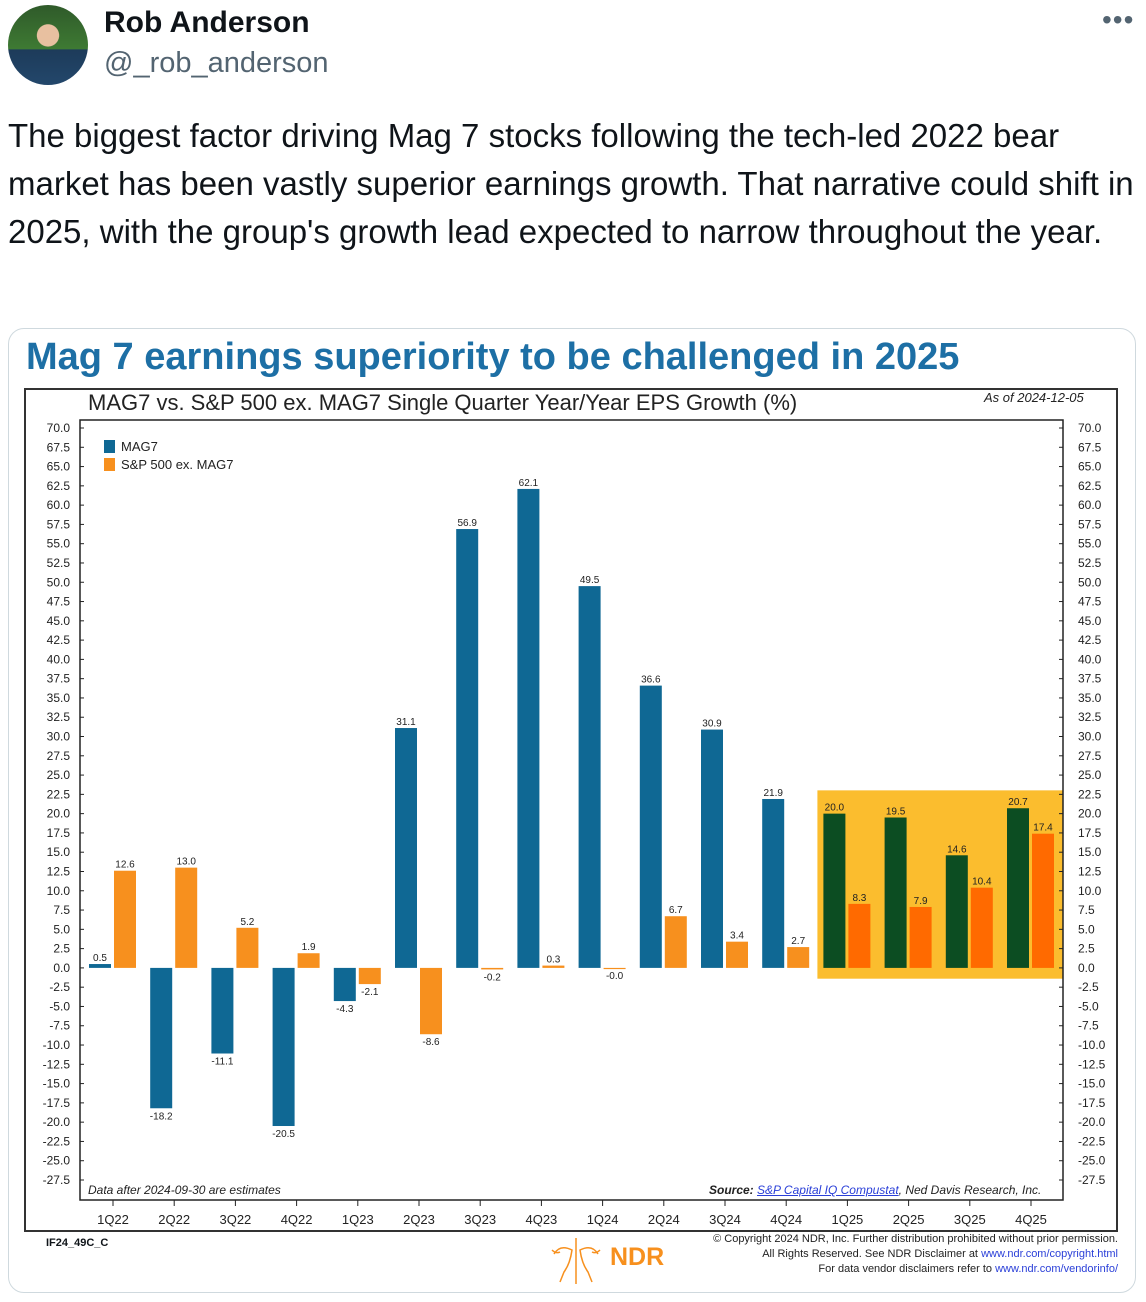 This screenshot has width=1146, height=1302. I want to click on y-tick-label-right: 15.0, so click(1090, 852).